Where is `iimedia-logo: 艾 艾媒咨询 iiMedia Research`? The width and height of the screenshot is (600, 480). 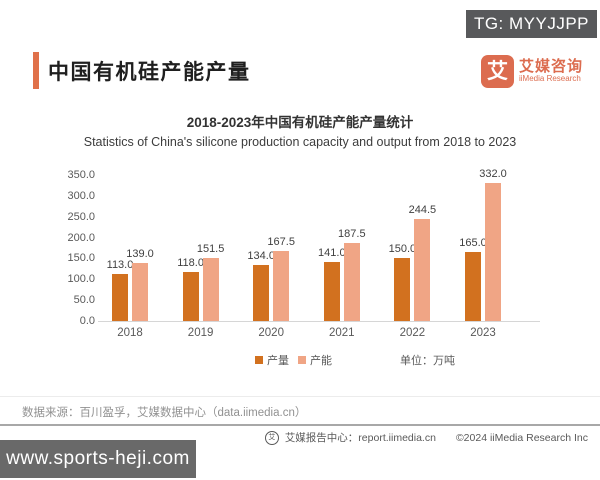 iimedia-logo: 艾 艾媒咨询 iiMedia Research is located at coordinates (532, 71).